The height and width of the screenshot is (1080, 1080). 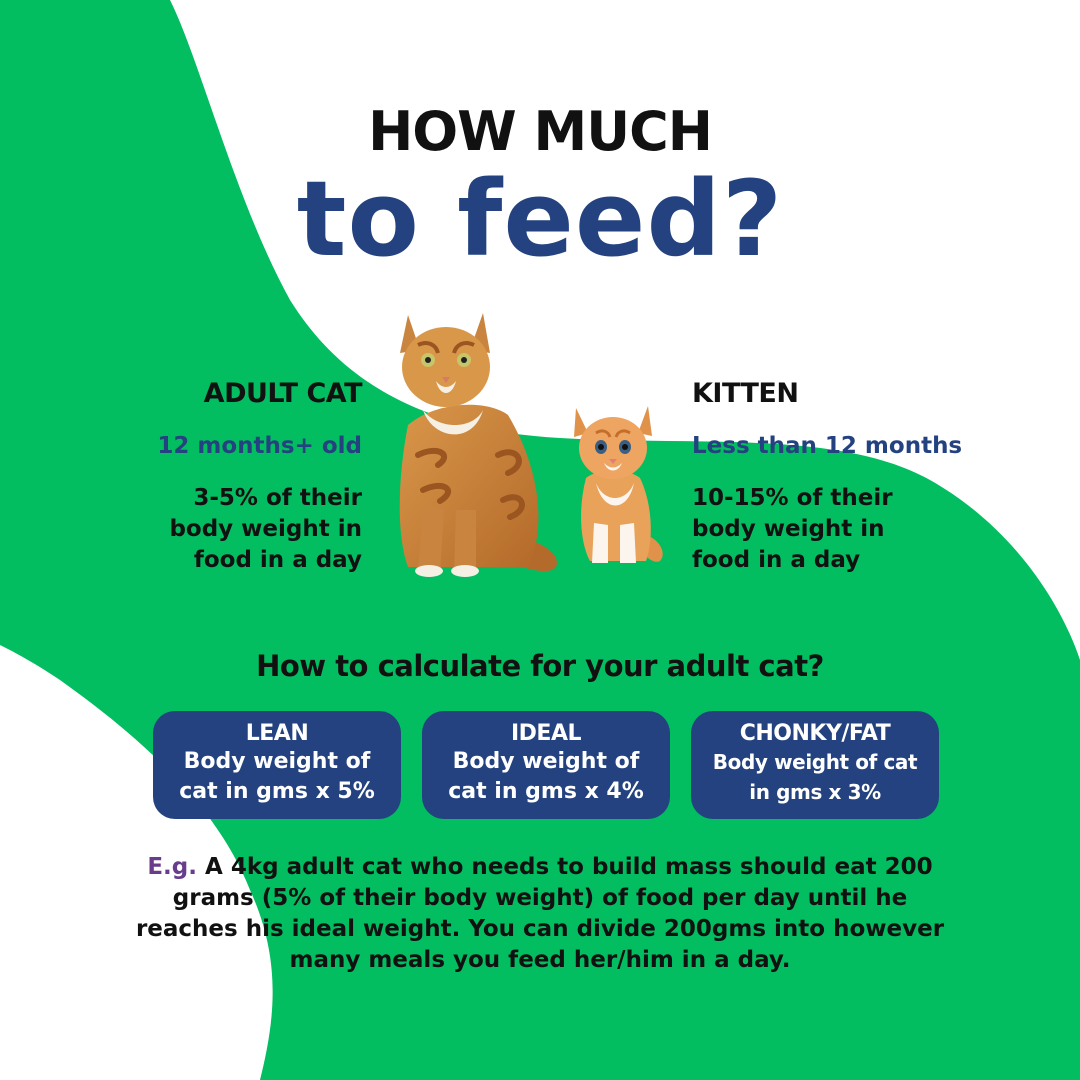 What do you see at coordinates (277, 498) in the screenshot?
I see `adult-cat-amount-line-1: 3-5% of their` at bounding box center [277, 498].